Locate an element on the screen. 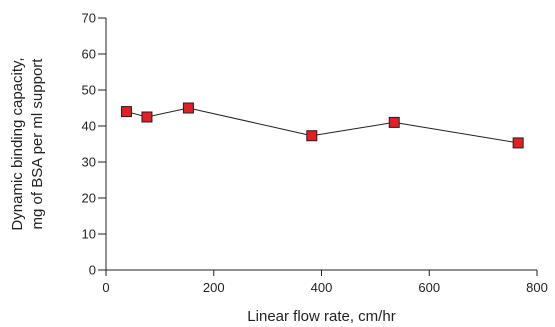 The width and height of the screenshot is (555, 327). y-axis-title-line-2: mg of BSA per ml support is located at coordinates (37, 144).